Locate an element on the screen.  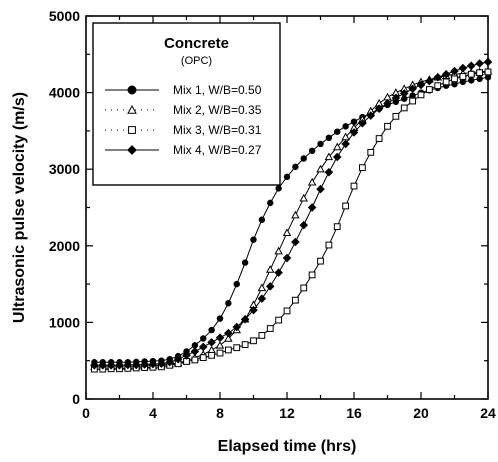
x-tick-label: 16 is located at coordinates (354, 413).